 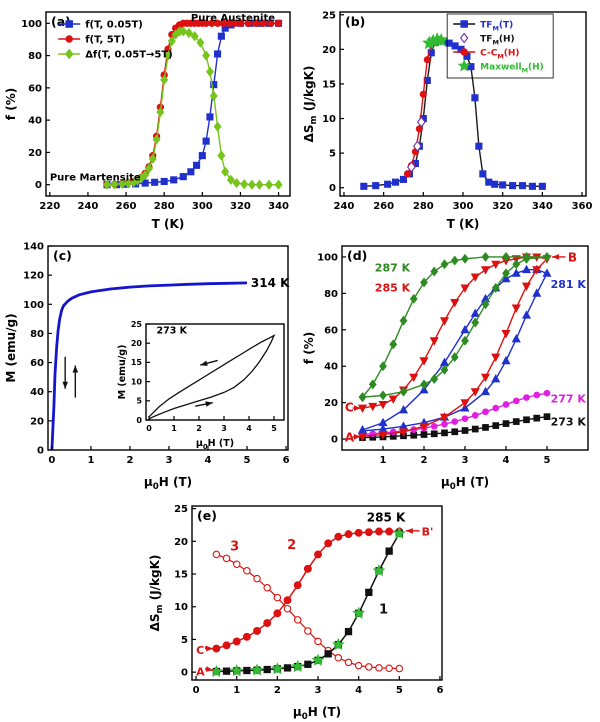 I want to click on annotation: 2, so click(x=291, y=545).